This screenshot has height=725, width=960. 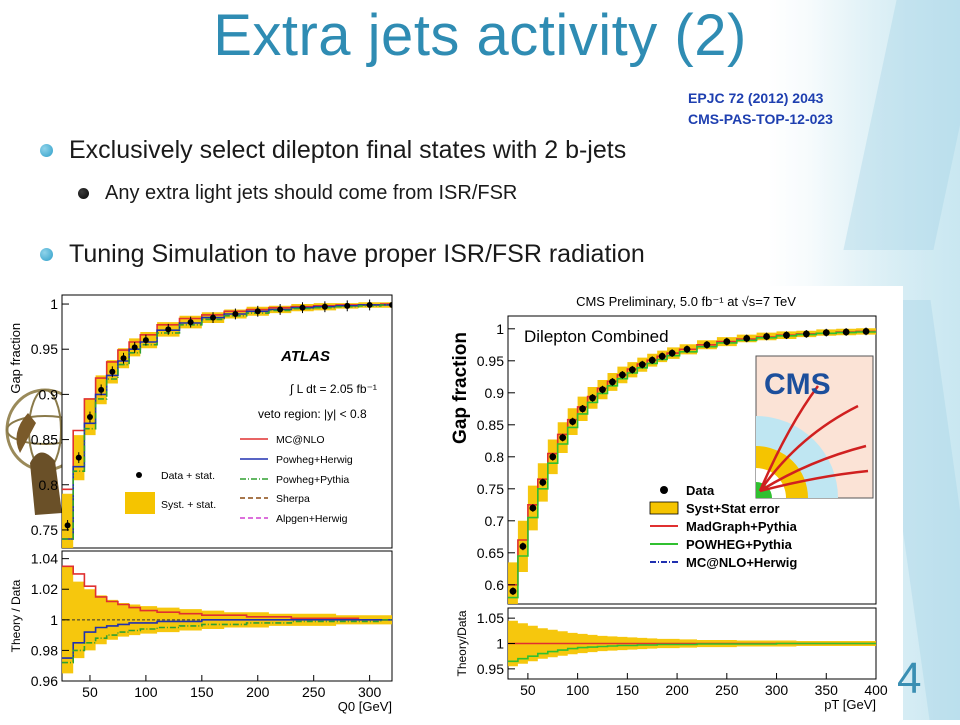 What do you see at coordinates (814, 427) in the screenshot?
I see `cms-logo-icon: CMS` at bounding box center [814, 427].